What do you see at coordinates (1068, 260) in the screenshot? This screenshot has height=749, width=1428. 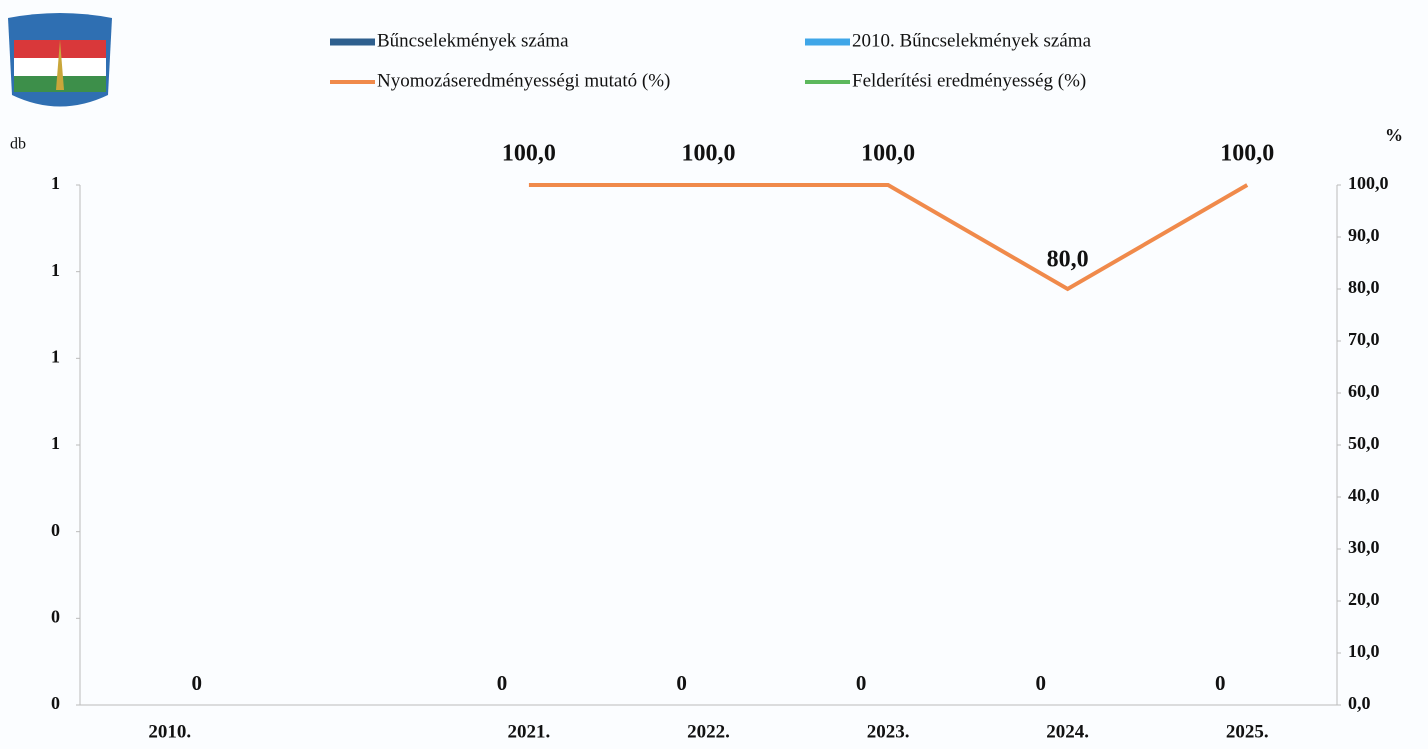 I see `data-label: 80,0` at bounding box center [1068, 260].